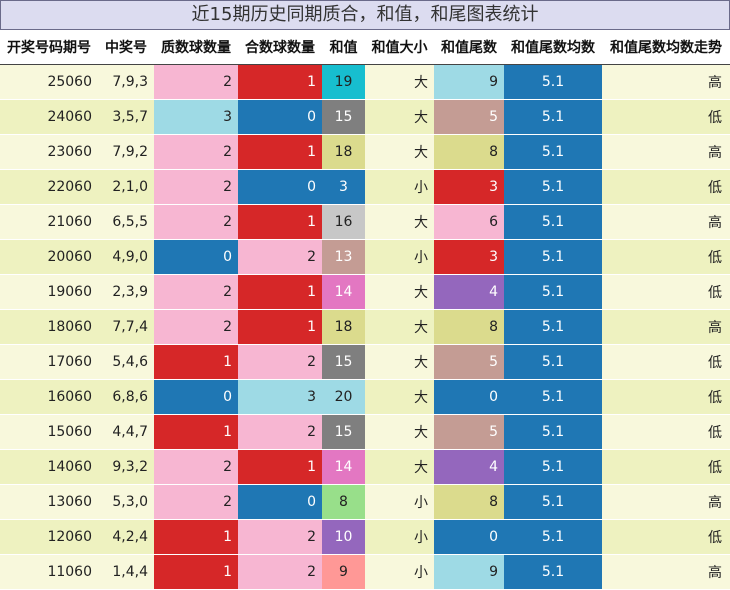 The image size is (730, 590). What do you see at coordinates (666, 47) in the screenshot?
I see `col-header-tail-trend: 和值尾数均数走势` at bounding box center [666, 47].